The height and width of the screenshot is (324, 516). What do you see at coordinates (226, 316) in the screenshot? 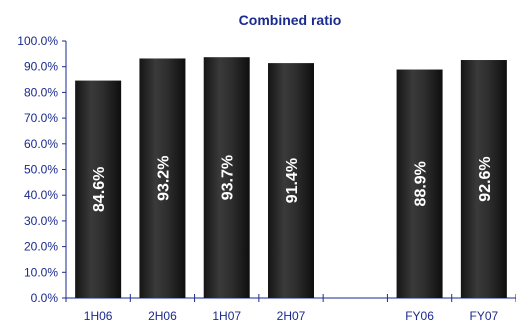
I see `x-tick-label: 1H07` at bounding box center [226, 316].